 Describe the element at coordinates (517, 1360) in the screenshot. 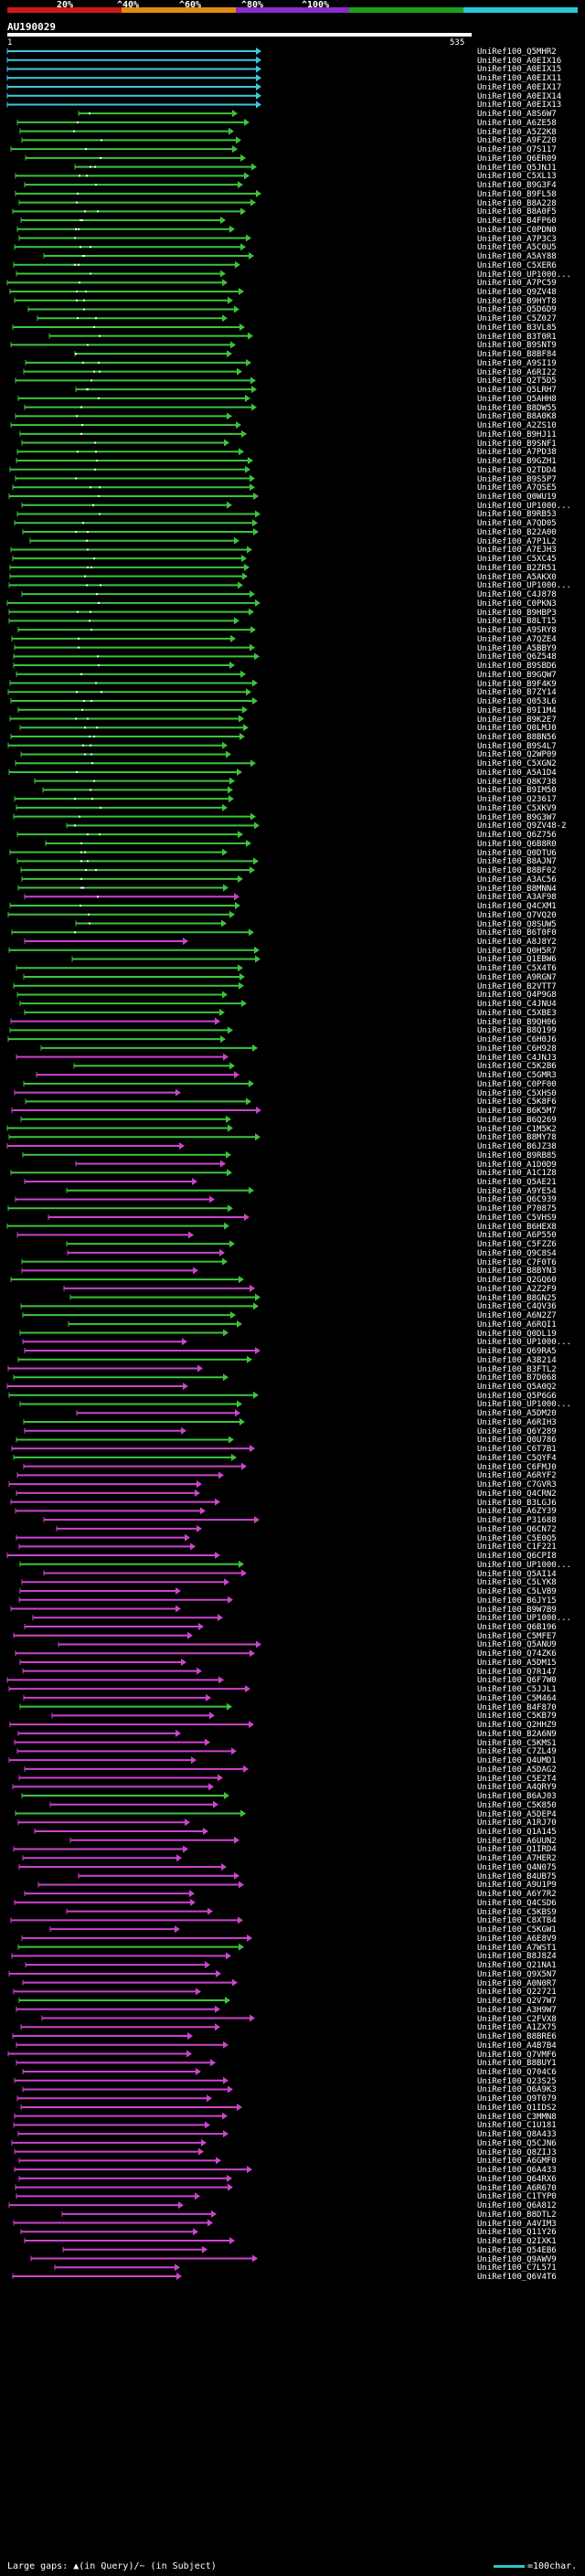

I see `hit-label: UniRef100_A3B214` at that location.